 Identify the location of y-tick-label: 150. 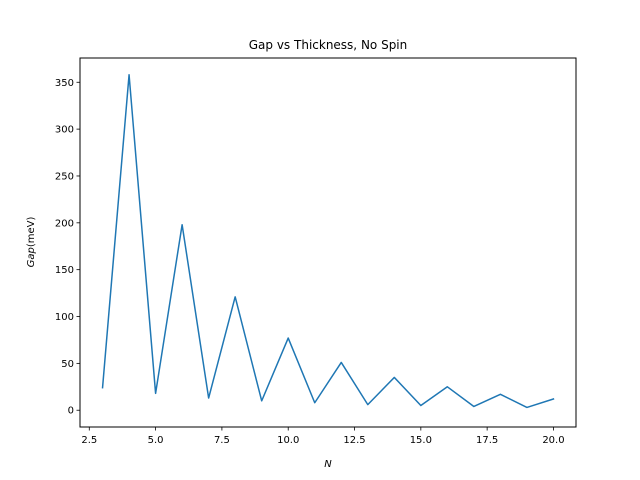
(64, 270).